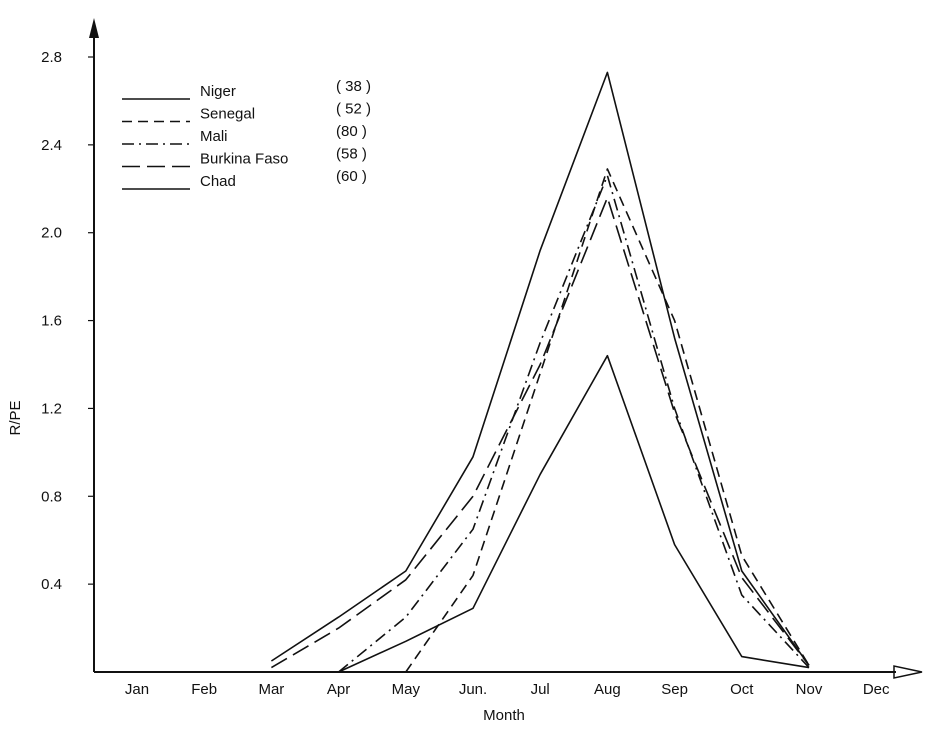 The width and height of the screenshot is (927, 729). I want to click on x-tick-label: Nov, so click(809, 689).